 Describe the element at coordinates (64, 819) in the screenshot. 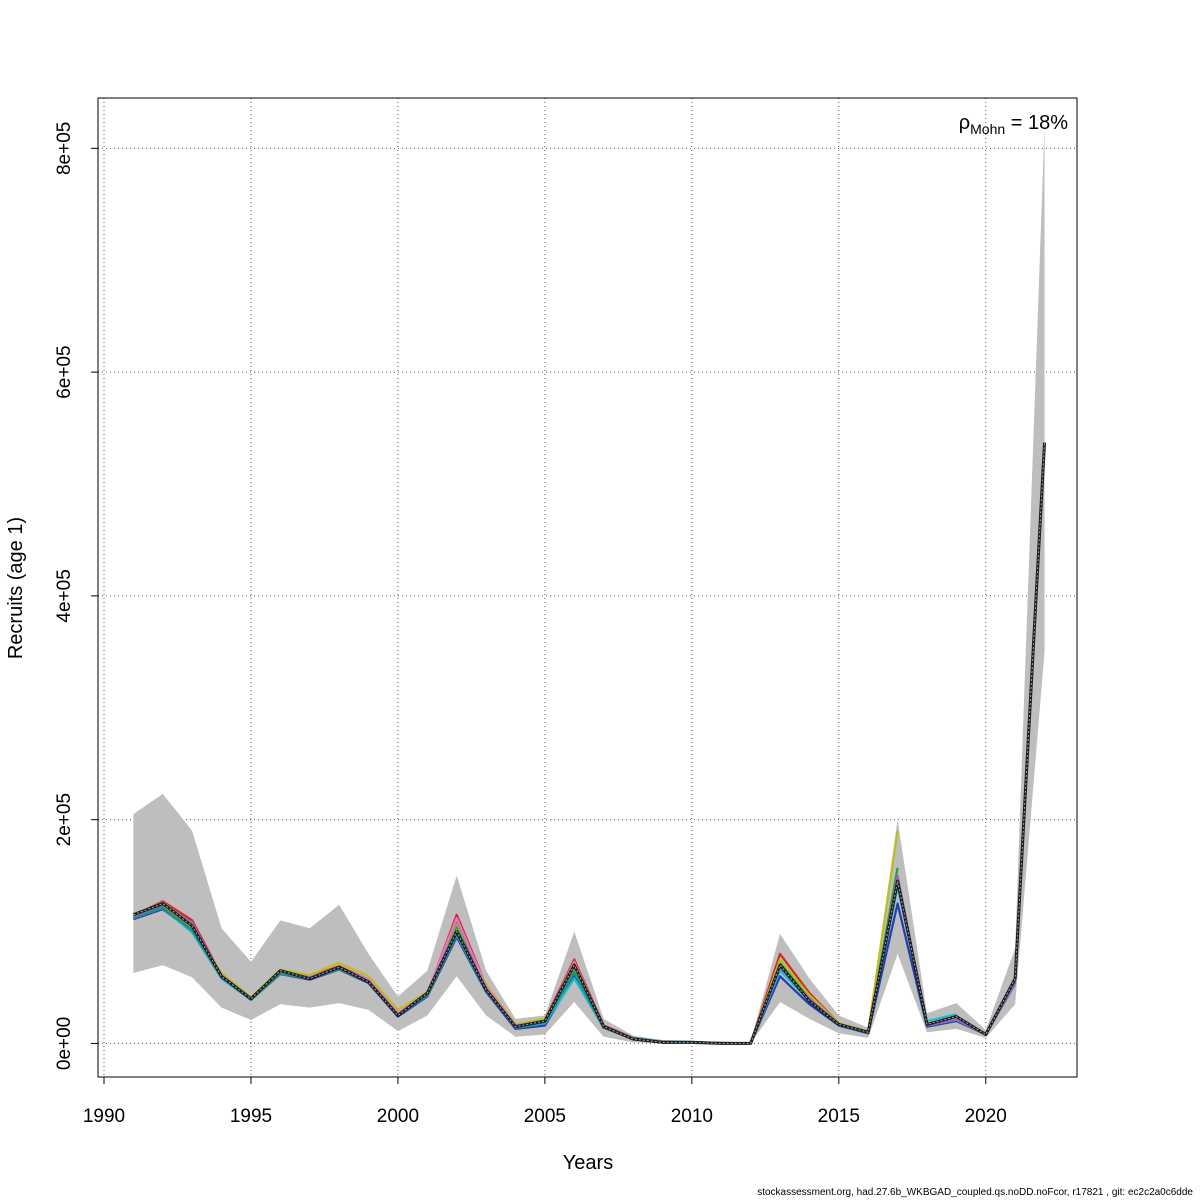

I see `y-tick-label: 2e+05` at that location.